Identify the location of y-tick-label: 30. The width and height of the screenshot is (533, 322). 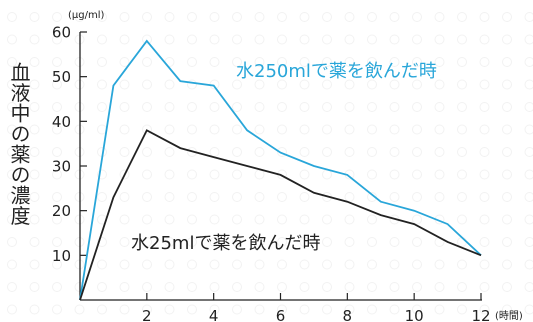
(61, 167).